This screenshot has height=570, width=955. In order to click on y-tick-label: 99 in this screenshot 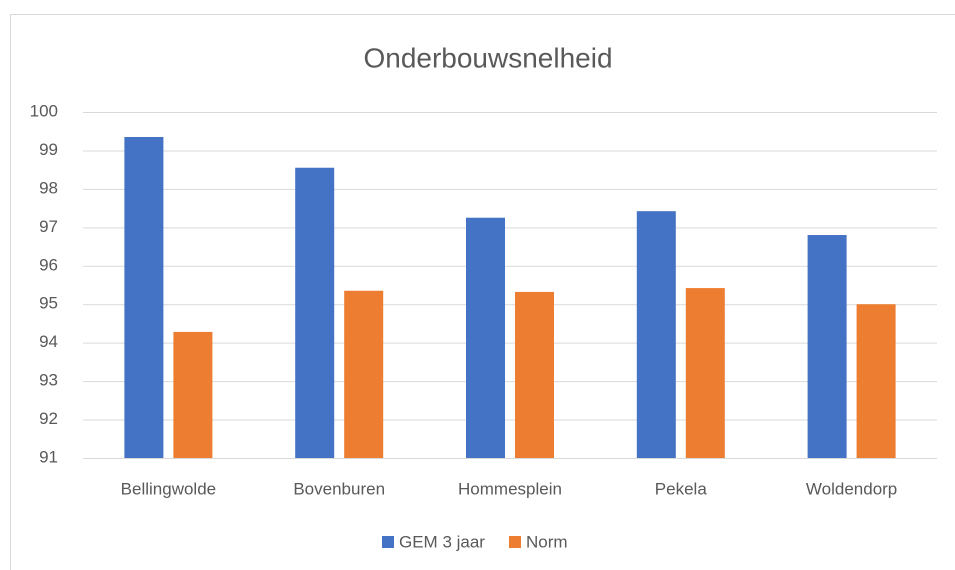, I will do `click(48, 149)`.